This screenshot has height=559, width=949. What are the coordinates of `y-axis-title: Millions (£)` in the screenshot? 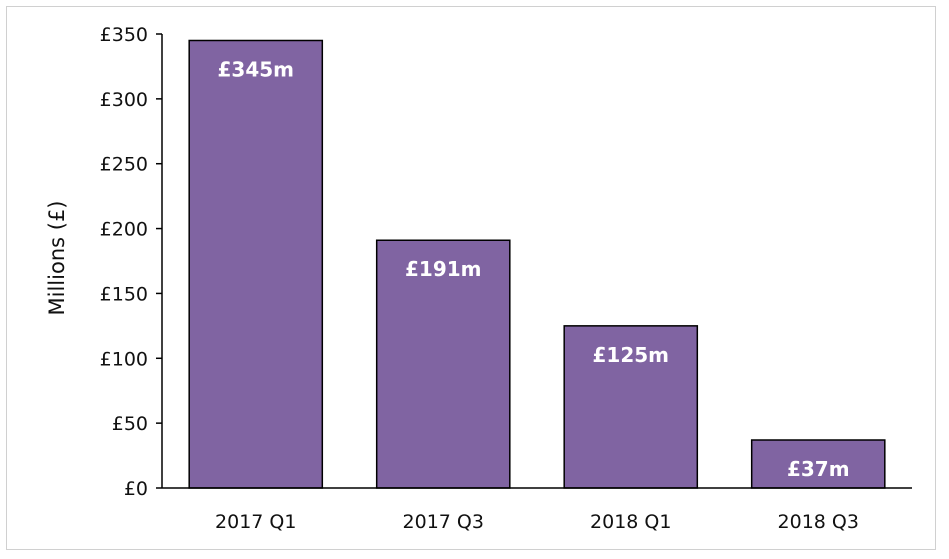 It's located at (57, 258).